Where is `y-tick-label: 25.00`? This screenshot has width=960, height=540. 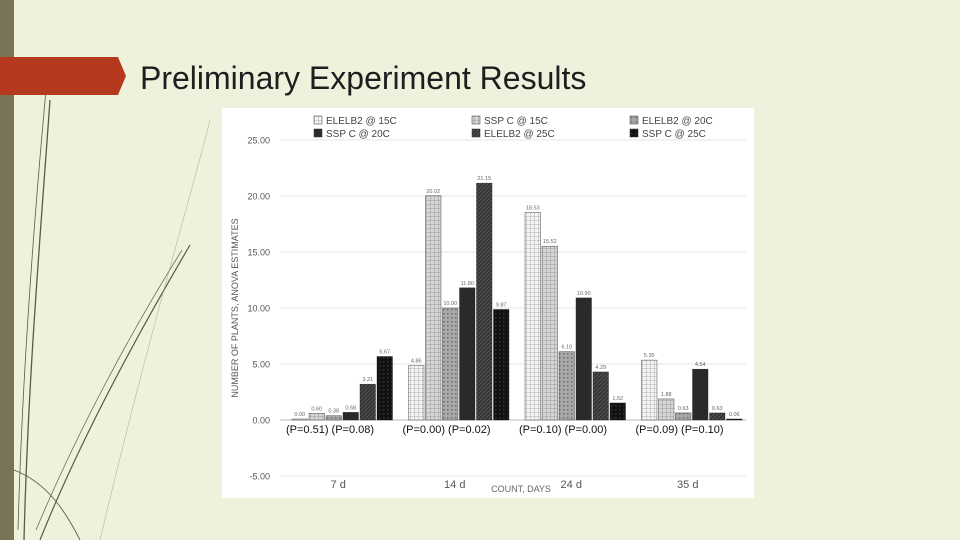 y-tick-label: 25.00 is located at coordinates (258, 141).